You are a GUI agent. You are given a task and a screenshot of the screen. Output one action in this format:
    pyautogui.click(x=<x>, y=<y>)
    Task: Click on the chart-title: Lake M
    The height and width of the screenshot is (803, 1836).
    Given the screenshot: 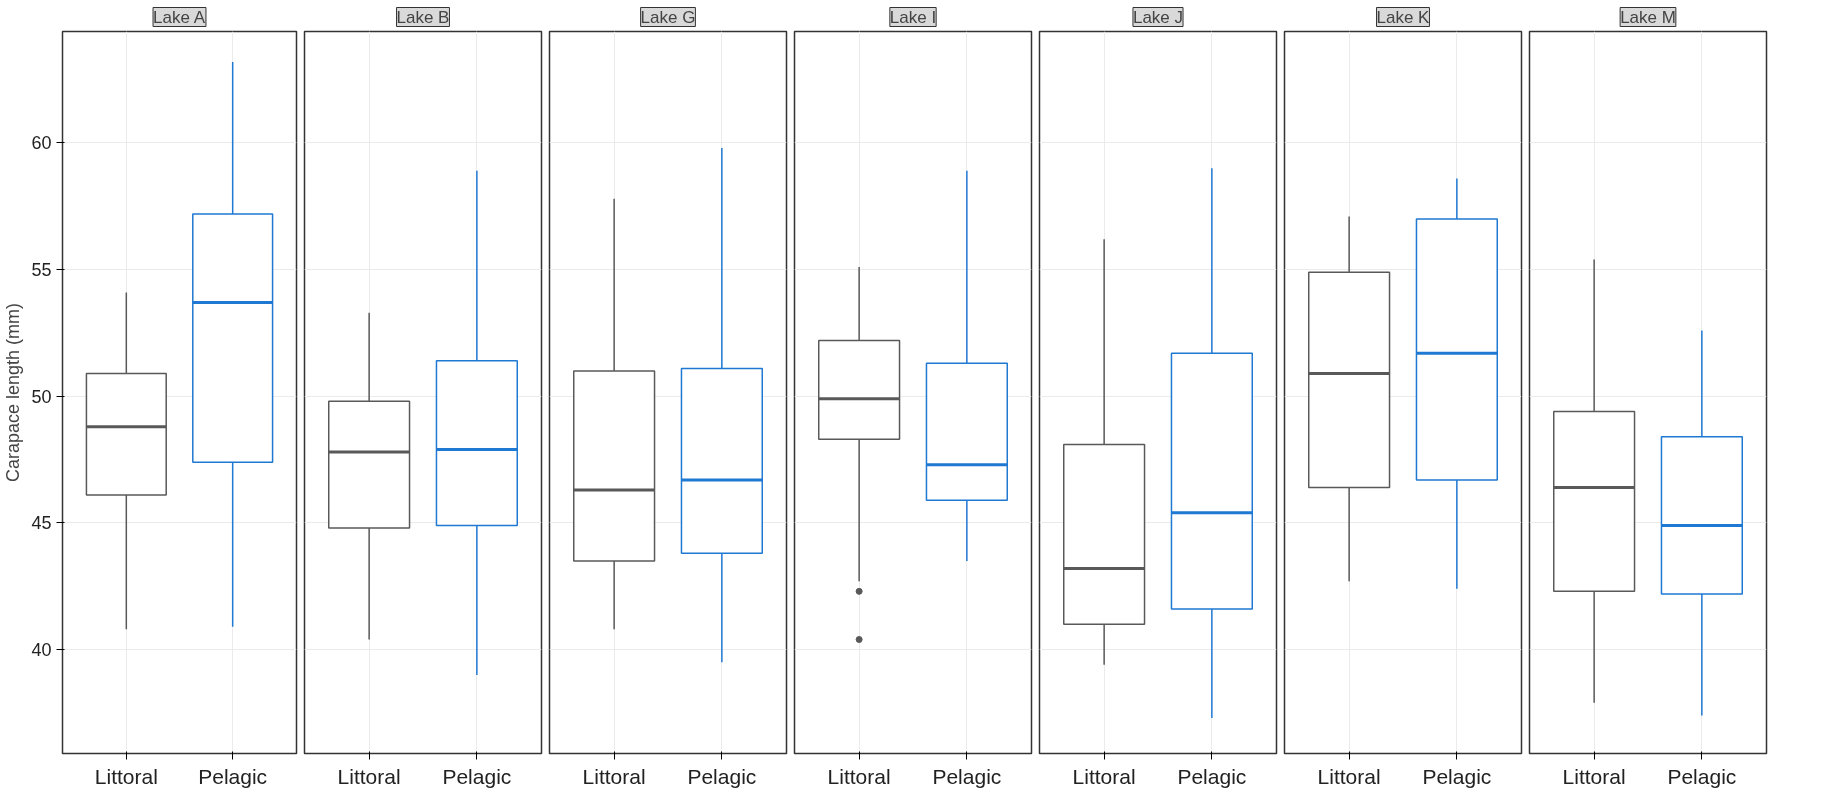 What is the action you would take?
    pyautogui.click(x=1648, y=17)
    